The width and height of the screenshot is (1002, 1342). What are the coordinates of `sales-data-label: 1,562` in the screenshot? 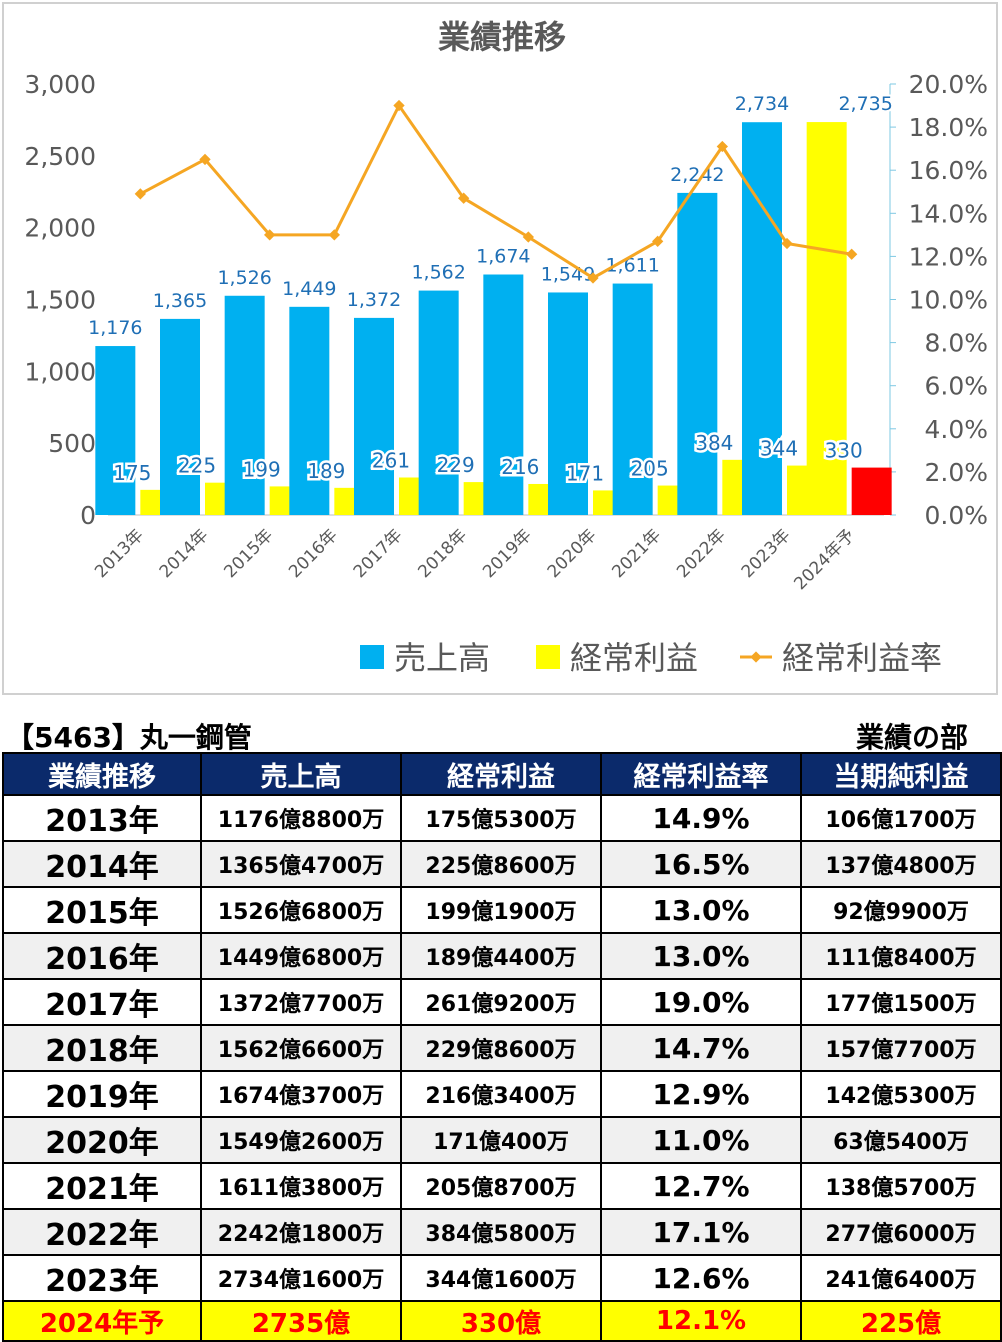 It's located at (438, 273).